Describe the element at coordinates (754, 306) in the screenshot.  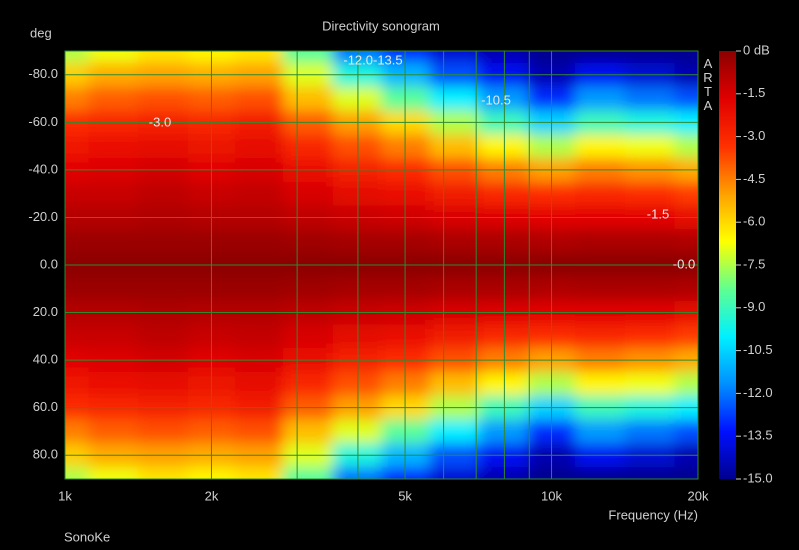
I see `colorbar-tick-label: -9.0` at that location.